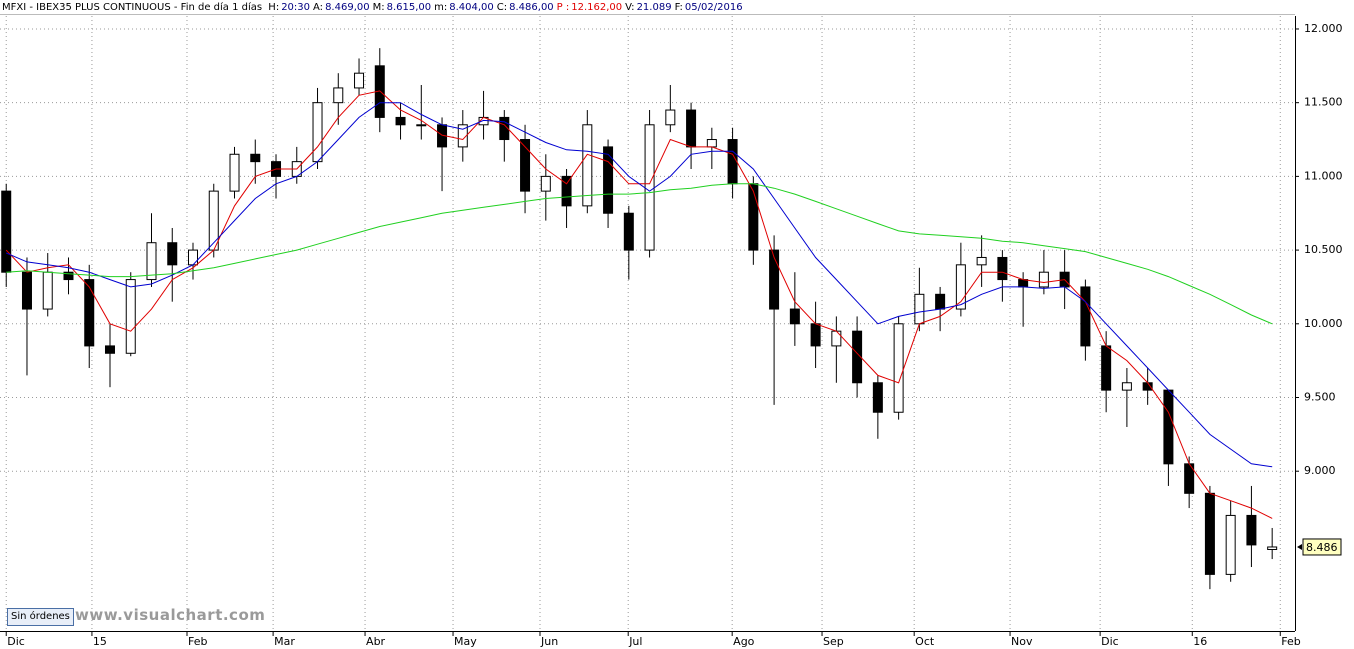 This screenshot has height=649, width=1354. What do you see at coordinates (1320, 470) in the screenshot?
I see `y-tick-label: 9.000` at bounding box center [1320, 470].